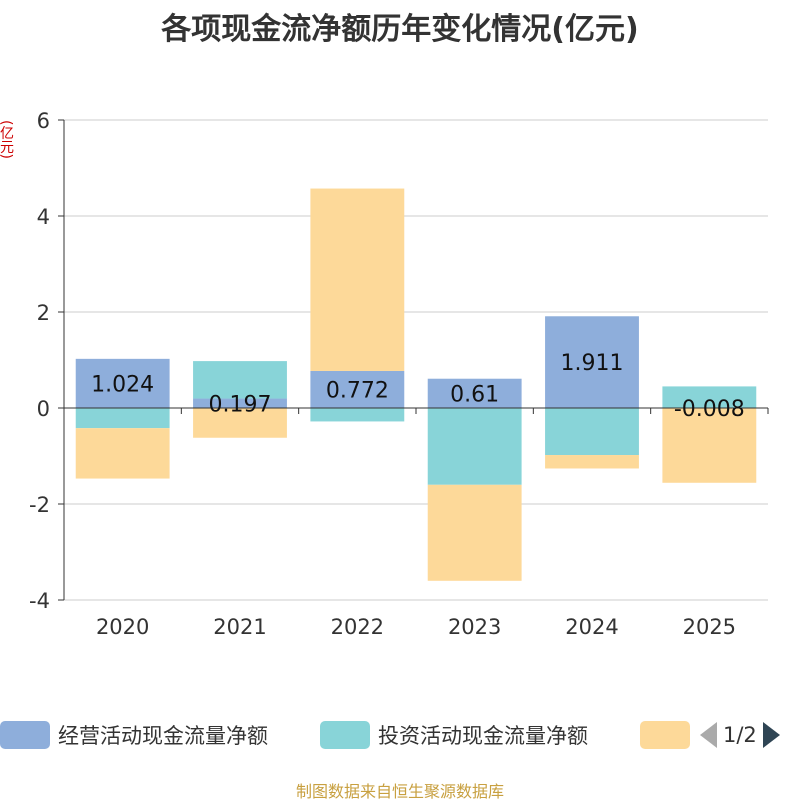  Describe the element at coordinates (709, 409) in the screenshot. I see `data-label: -0.008` at that location.